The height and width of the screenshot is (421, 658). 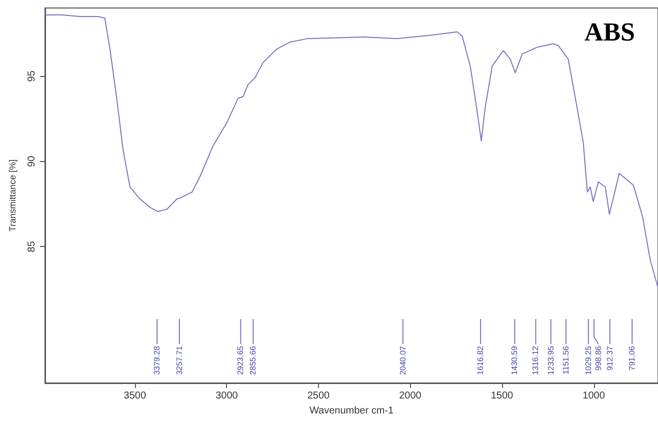 I want to click on ref-line-label: 2923.65, so click(x=241, y=360).